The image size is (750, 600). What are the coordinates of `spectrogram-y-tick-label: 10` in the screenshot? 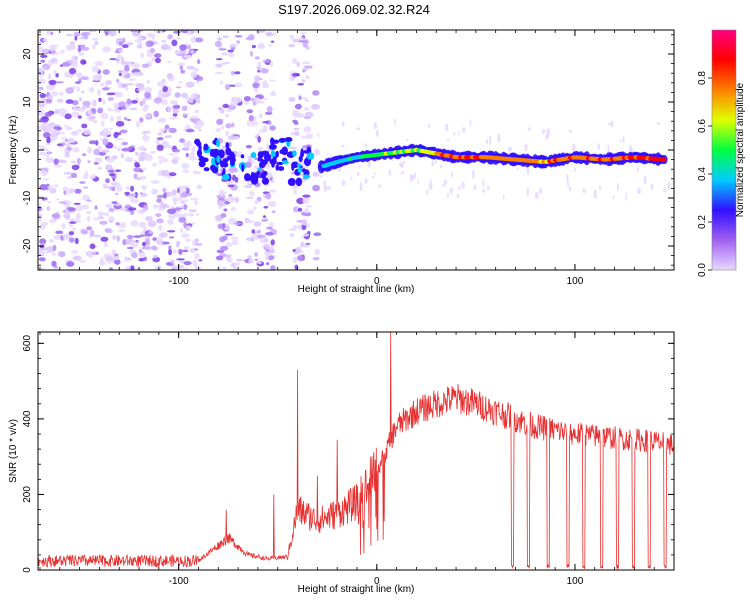 It's located at (27, 102).